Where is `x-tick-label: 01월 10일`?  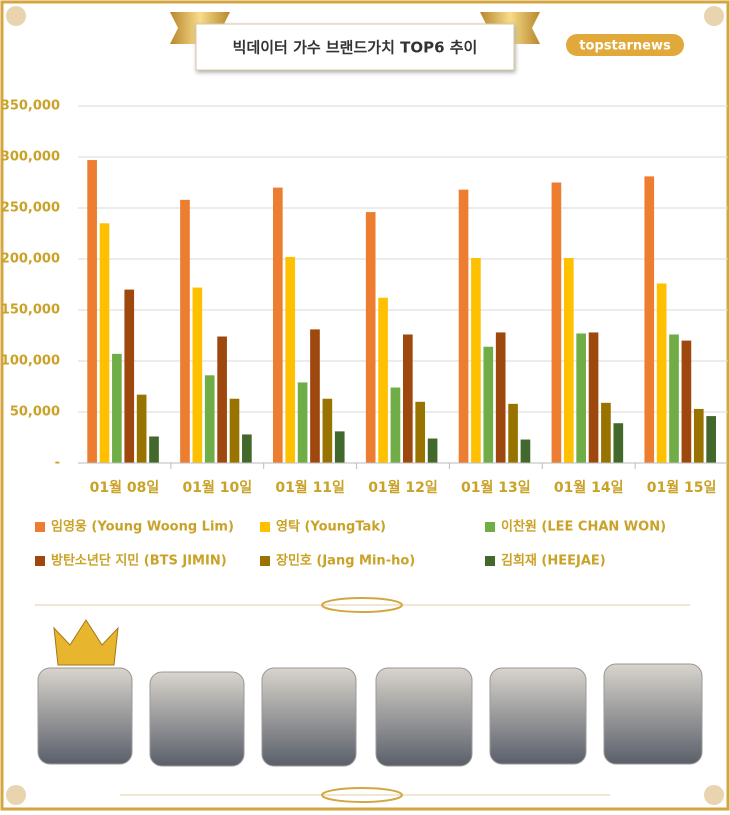
x-tick-label: 01월 10일 is located at coordinates (217, 487).